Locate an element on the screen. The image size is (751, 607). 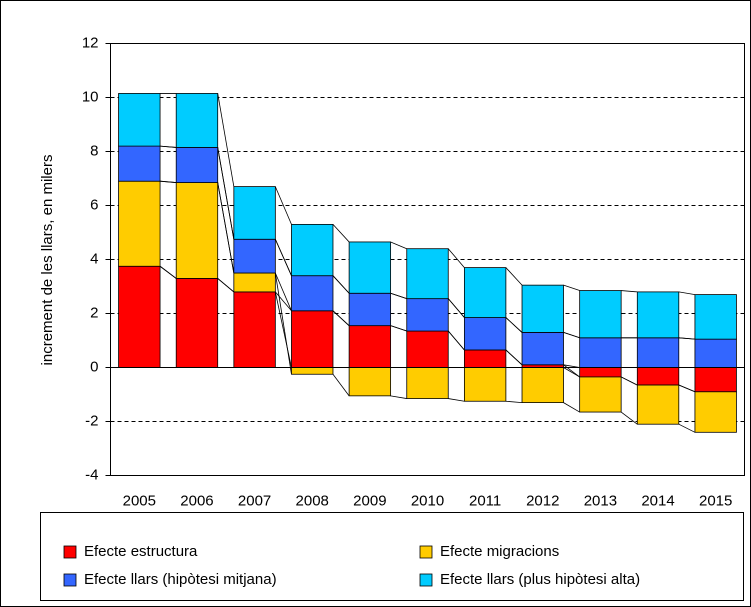
y-tick-label: -2 is located at coordinates (91, 420).